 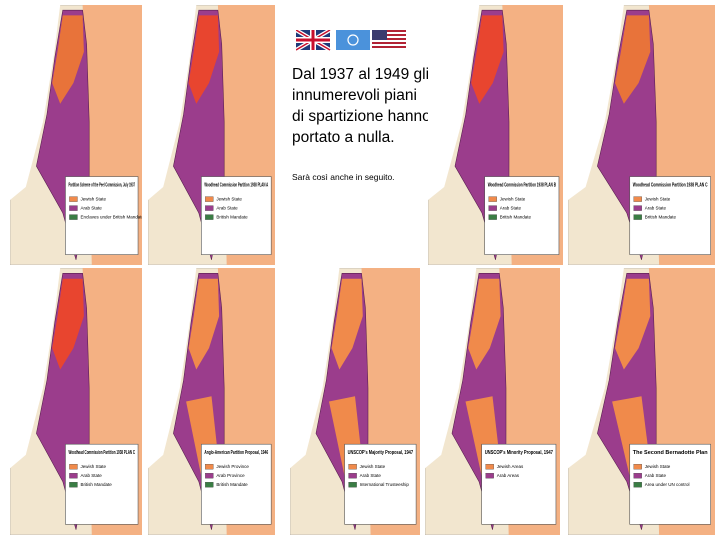 What do you see at coordinates (343, 177) in the screenshot?
I see `subheading: Sarà così anche in seguito.` at bounding box center [343, 177].